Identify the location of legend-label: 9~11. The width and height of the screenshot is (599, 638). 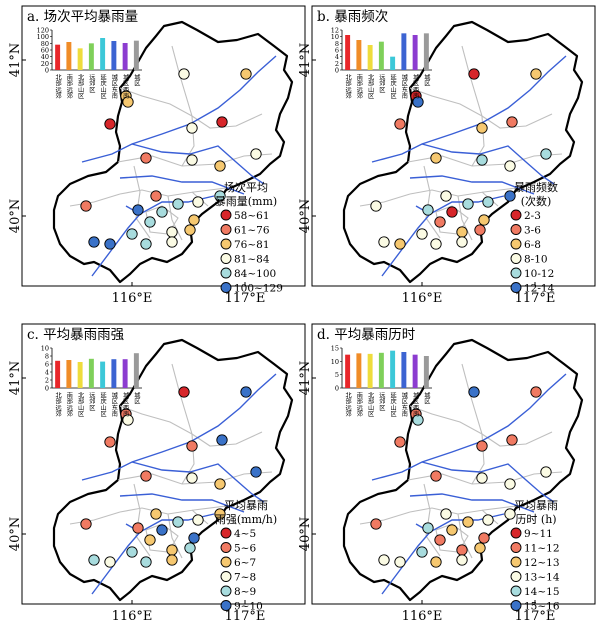
(538, 534).